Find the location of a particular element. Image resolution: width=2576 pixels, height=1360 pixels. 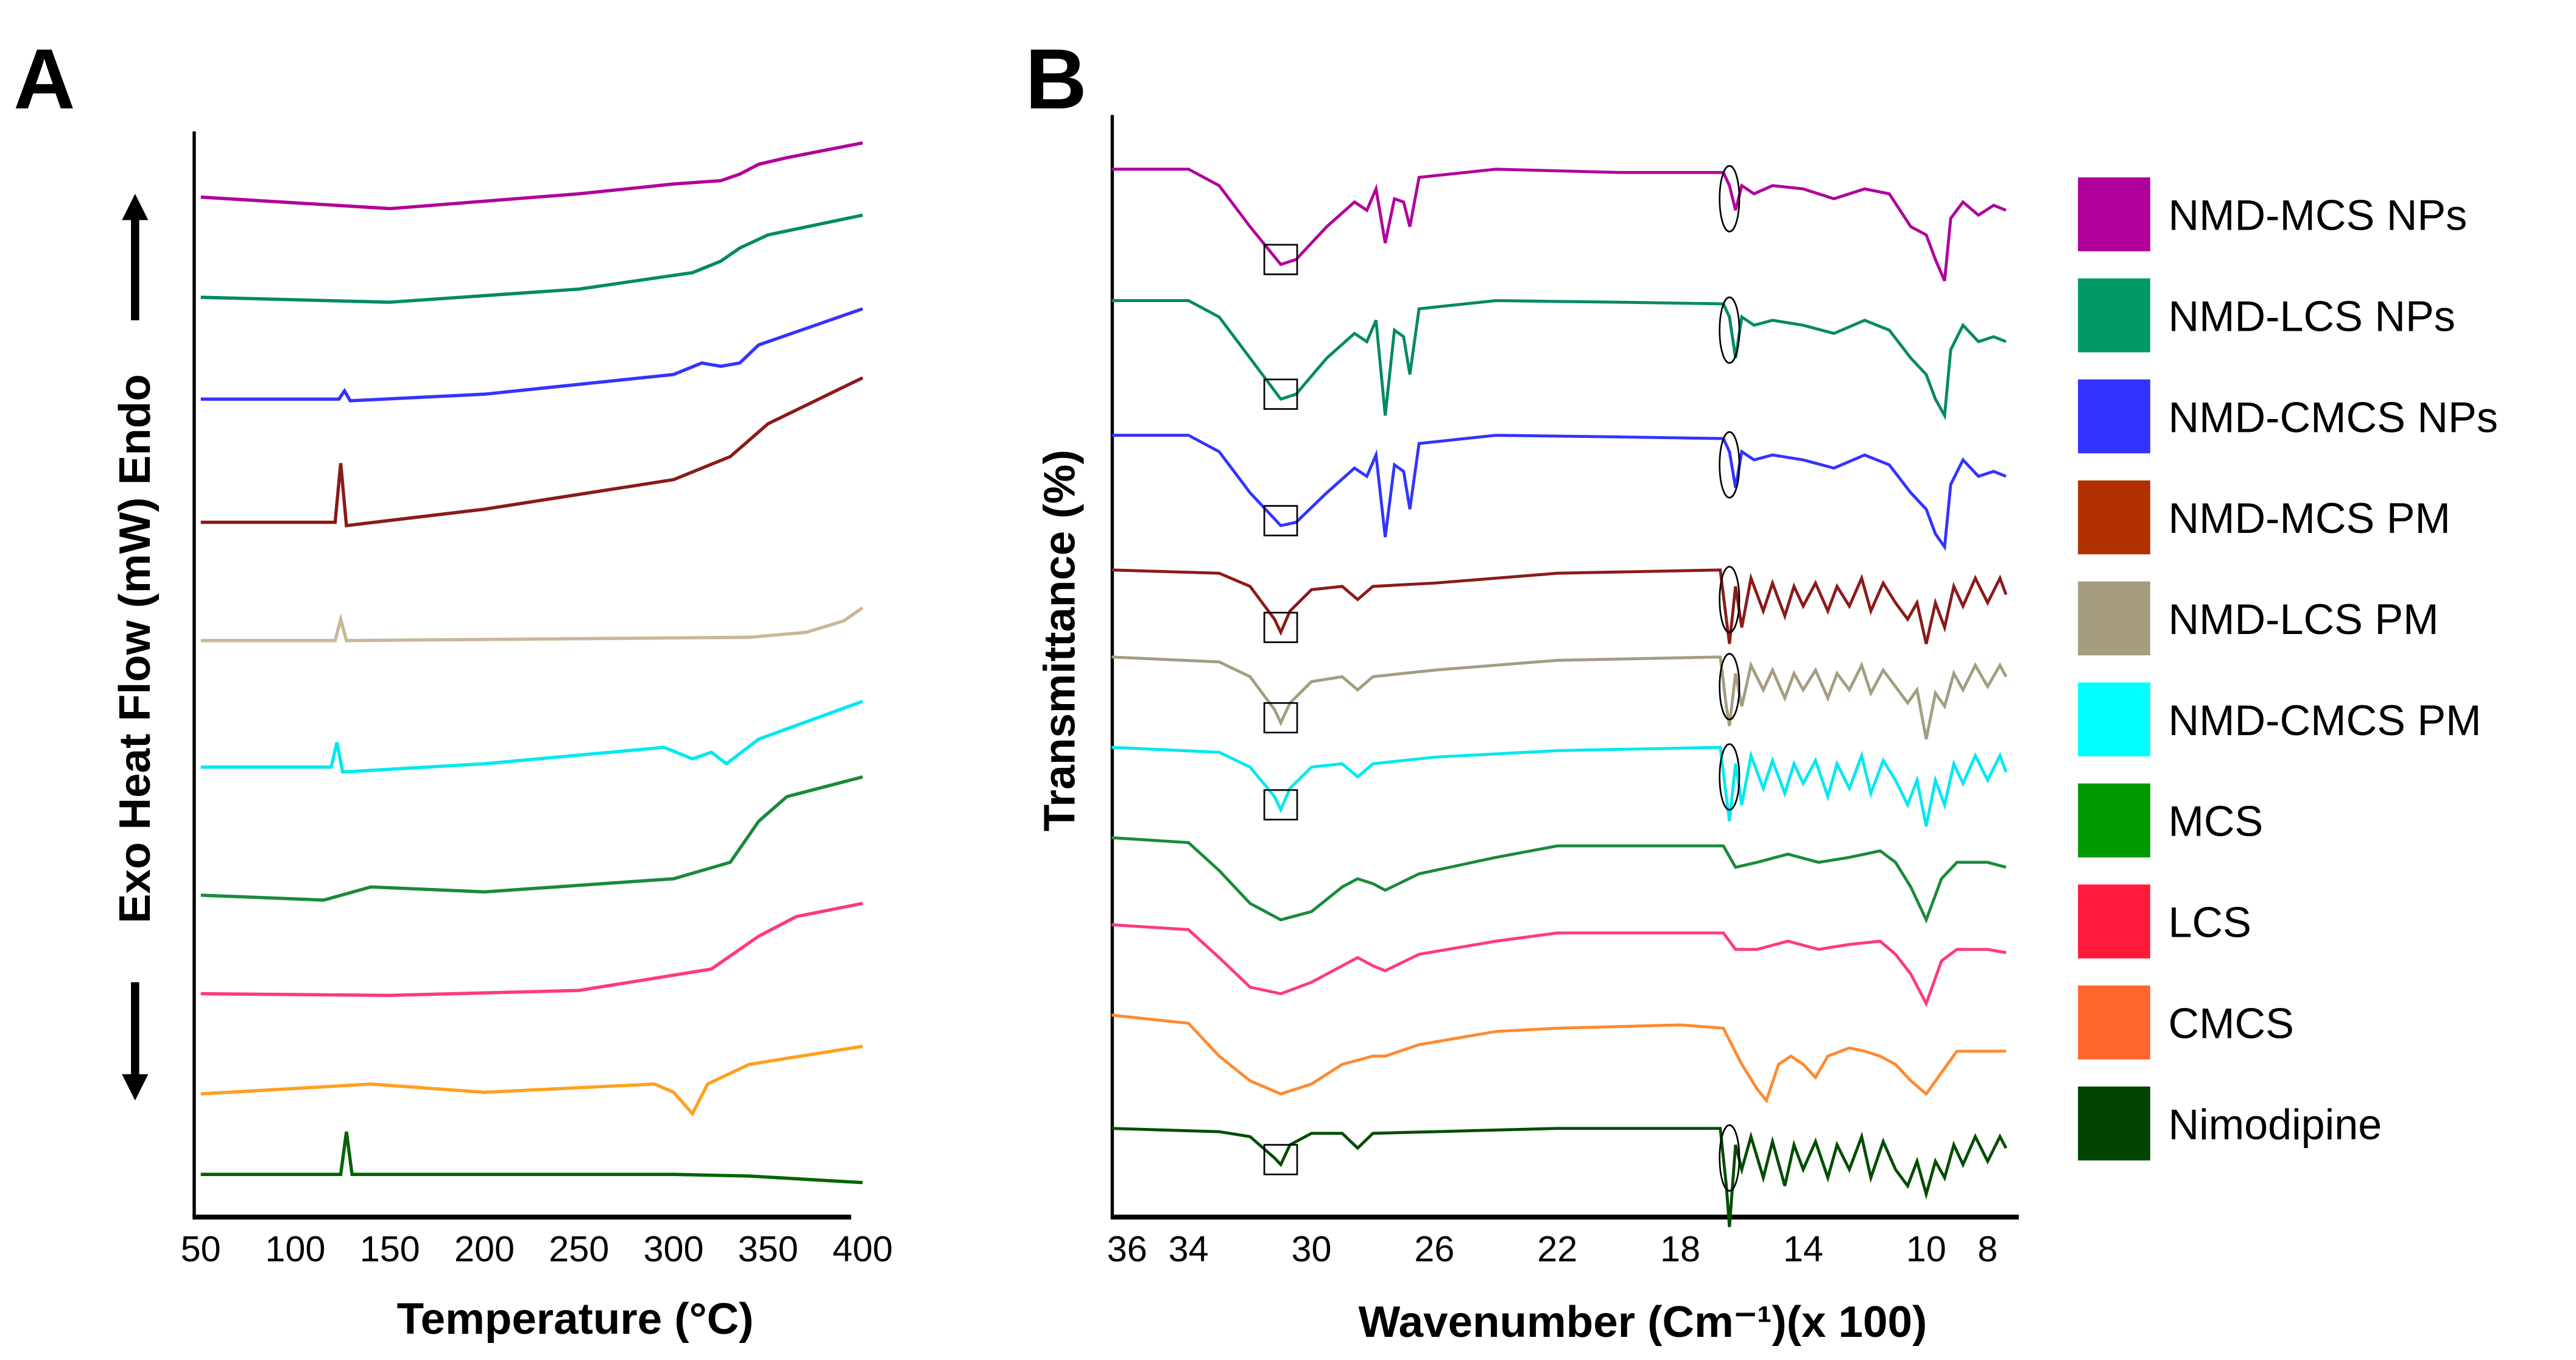

legend-label: Nimodipine is located at coordinates (2275, 1124).